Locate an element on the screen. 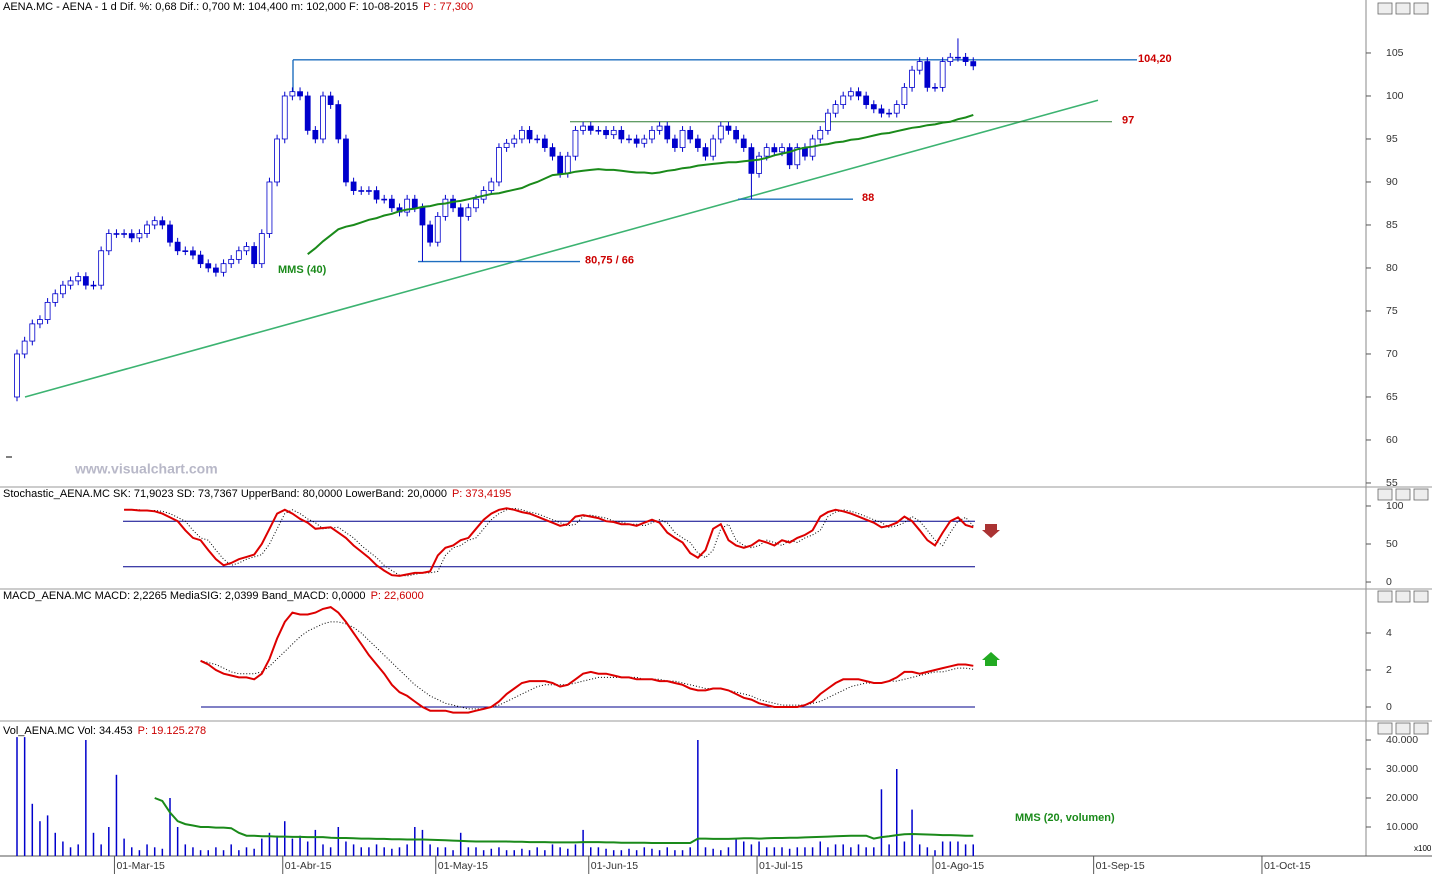 The width and height of the screenshot is (1432, 874). y-tick-label: 90 is located at coordinates (1392, 182).